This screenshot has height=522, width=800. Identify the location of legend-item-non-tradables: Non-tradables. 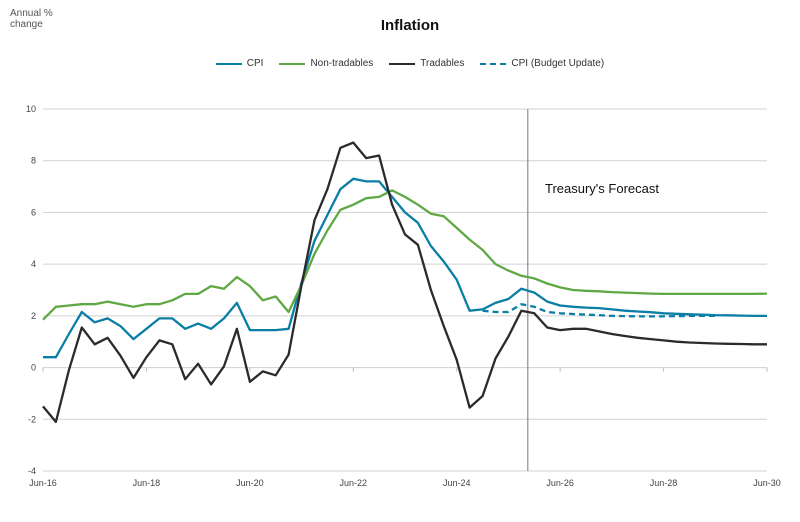
(326, 63).